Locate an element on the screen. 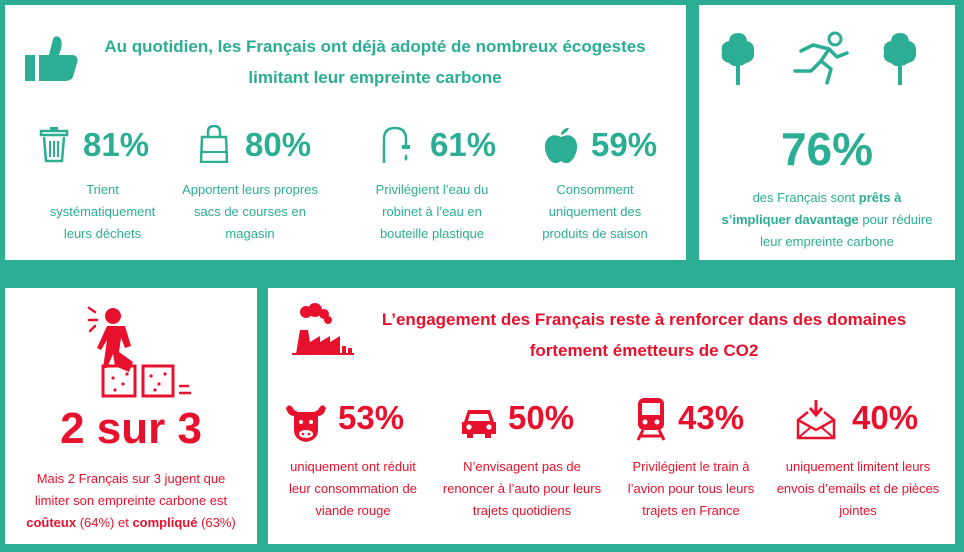 The image size is (964, 552). factory-pollution-icon is located at coordinates (322, 329).